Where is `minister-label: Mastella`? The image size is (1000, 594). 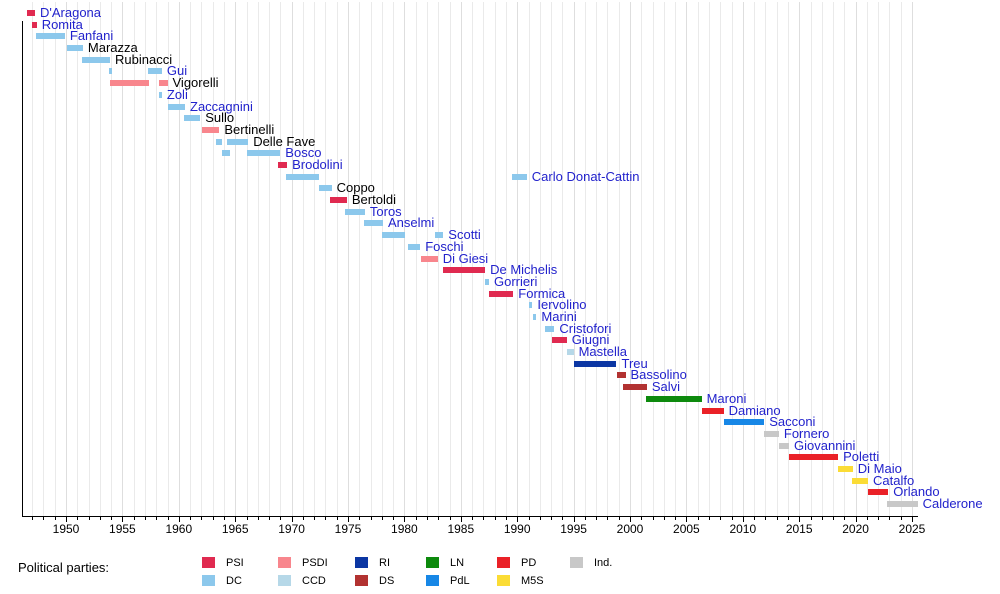 minister-label: Mastella is located at coordinates (603, 351).